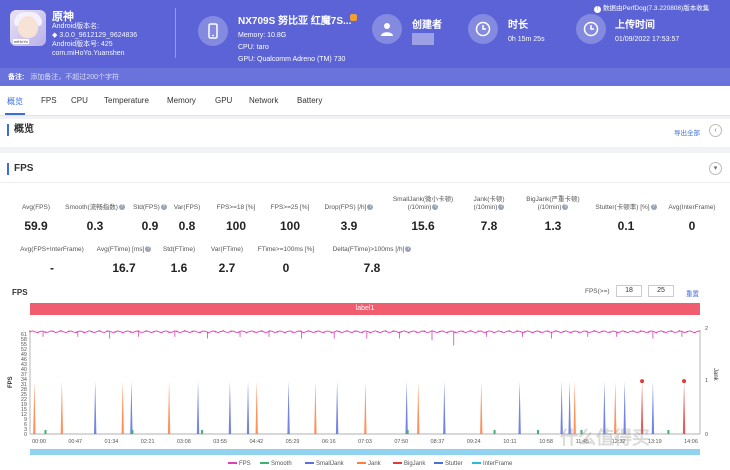 The height and width of the screenshot is (470, 730). What do you see at coordinates (95, 207) in the screenshot?
I see `metric-label: Smooth(流畅指数)?` at bounding box center [95, 207].